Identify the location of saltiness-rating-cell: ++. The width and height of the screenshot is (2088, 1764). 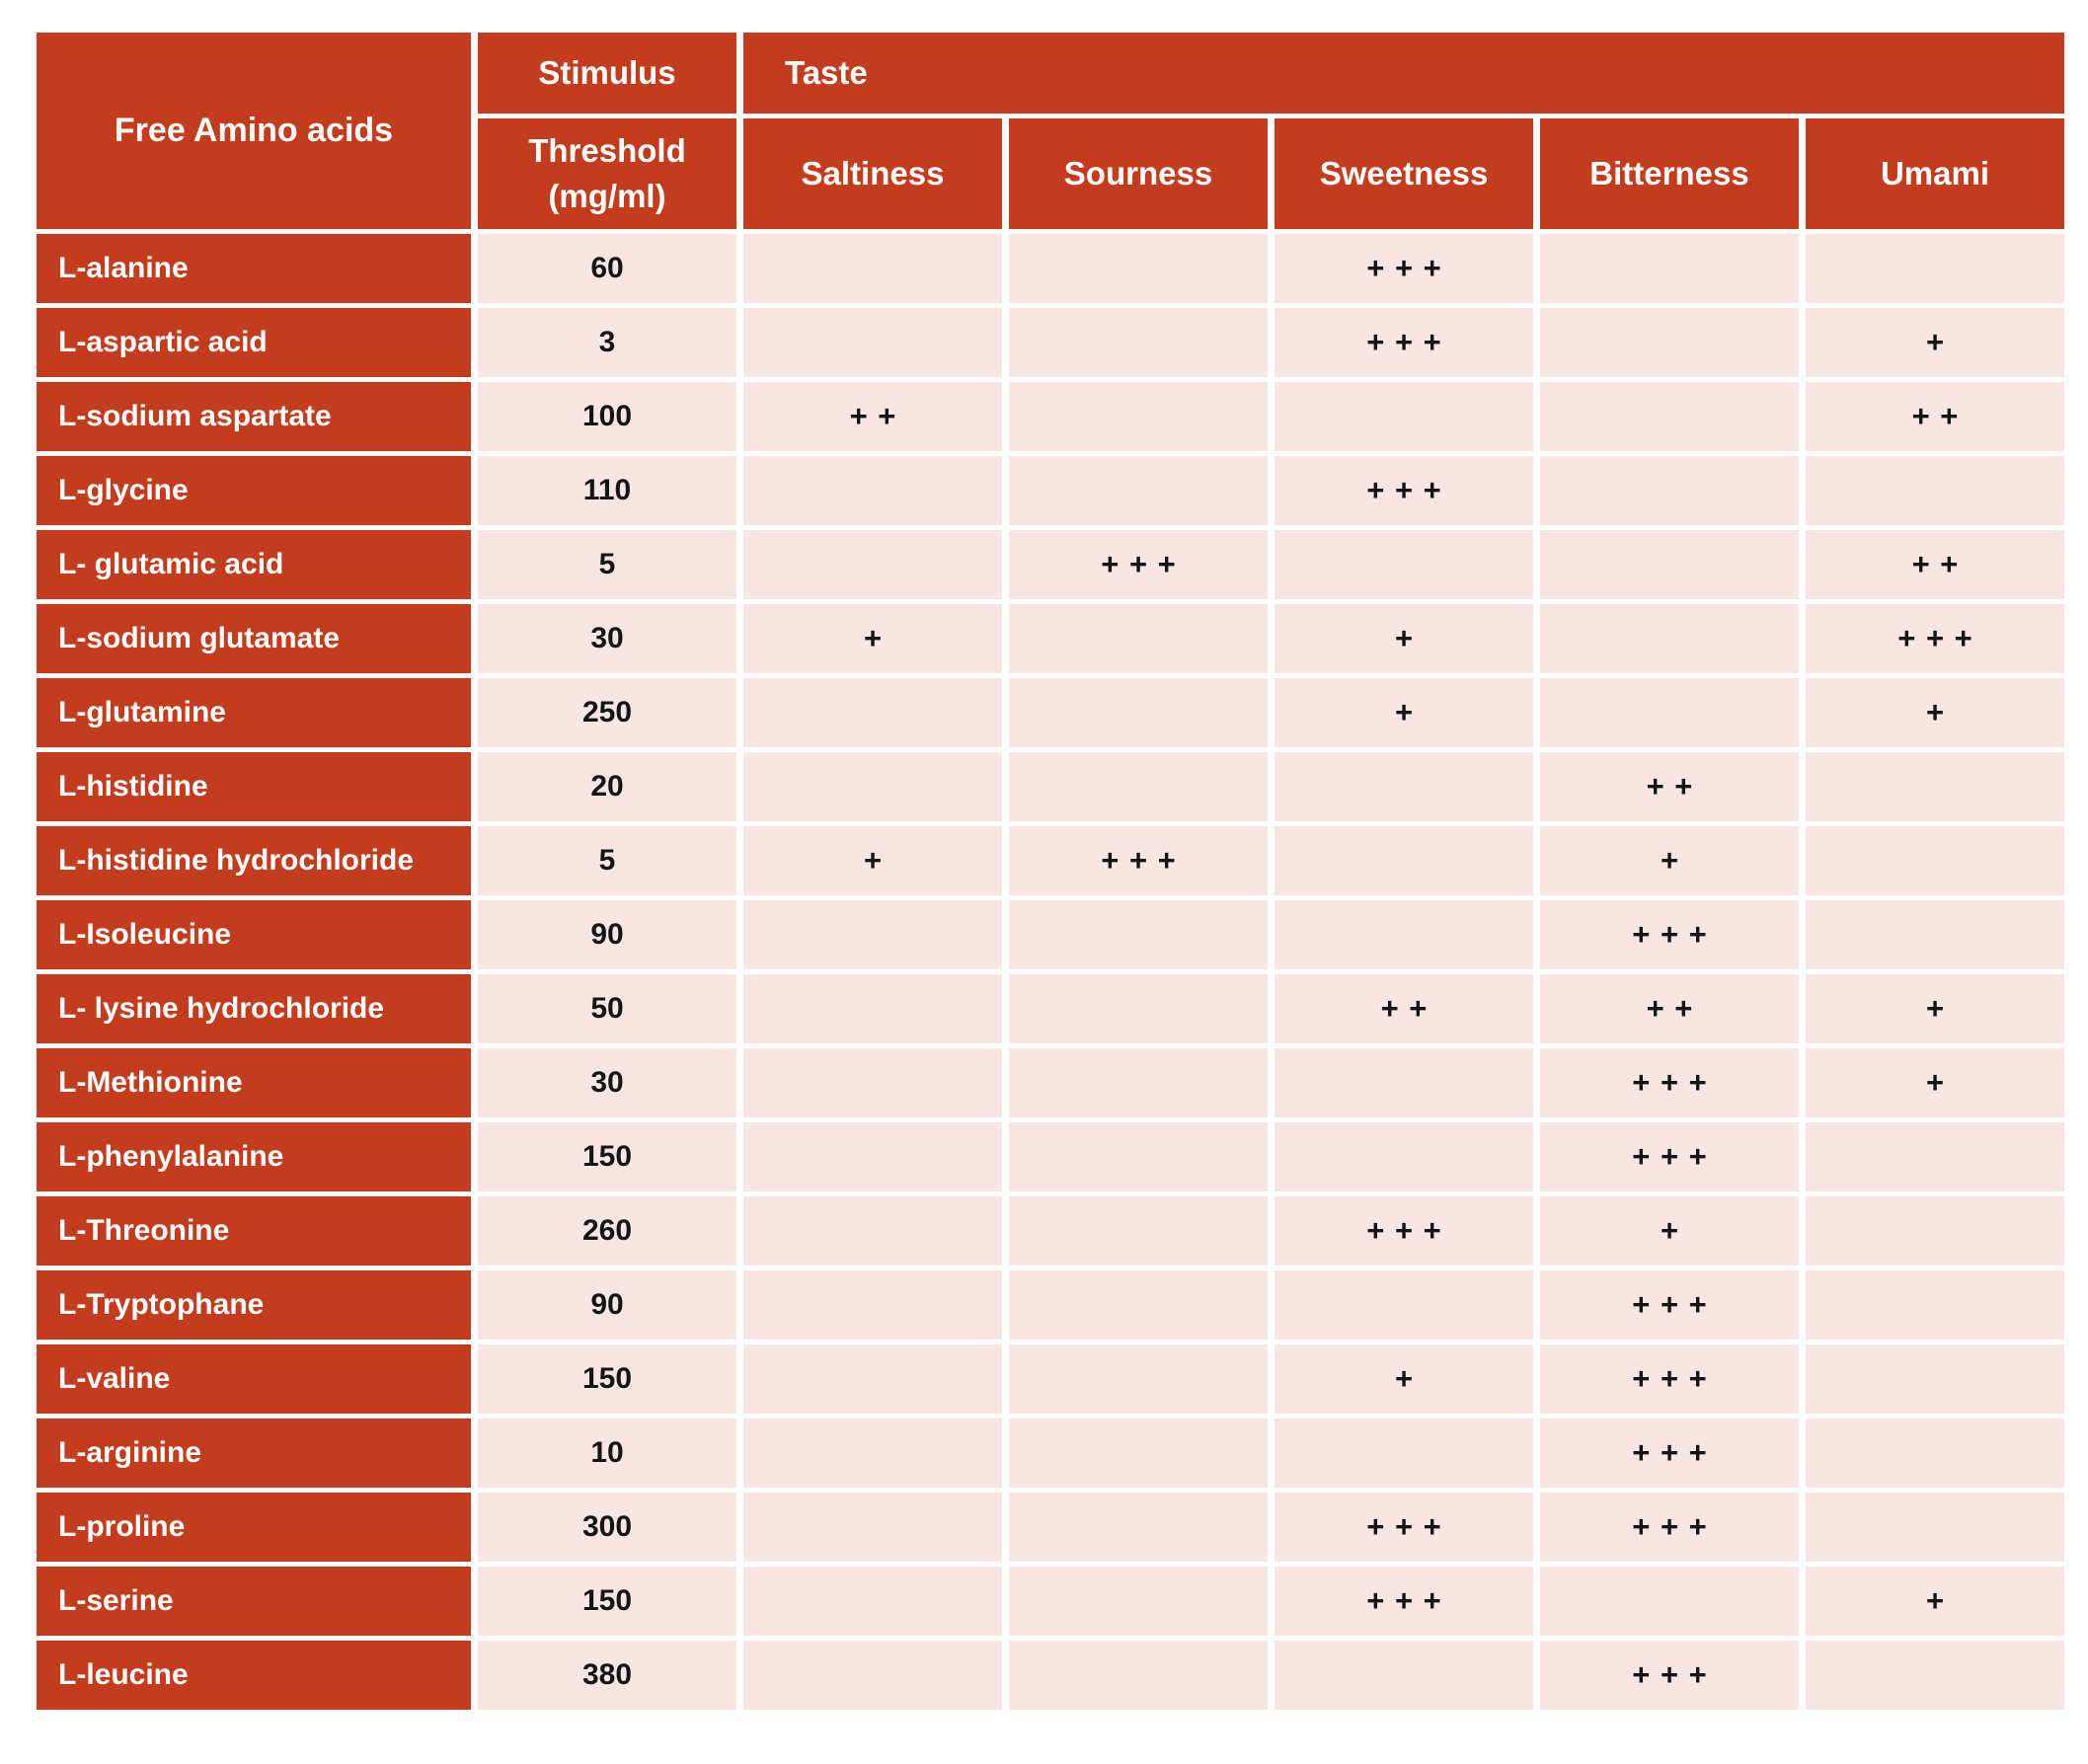
(873, 416).